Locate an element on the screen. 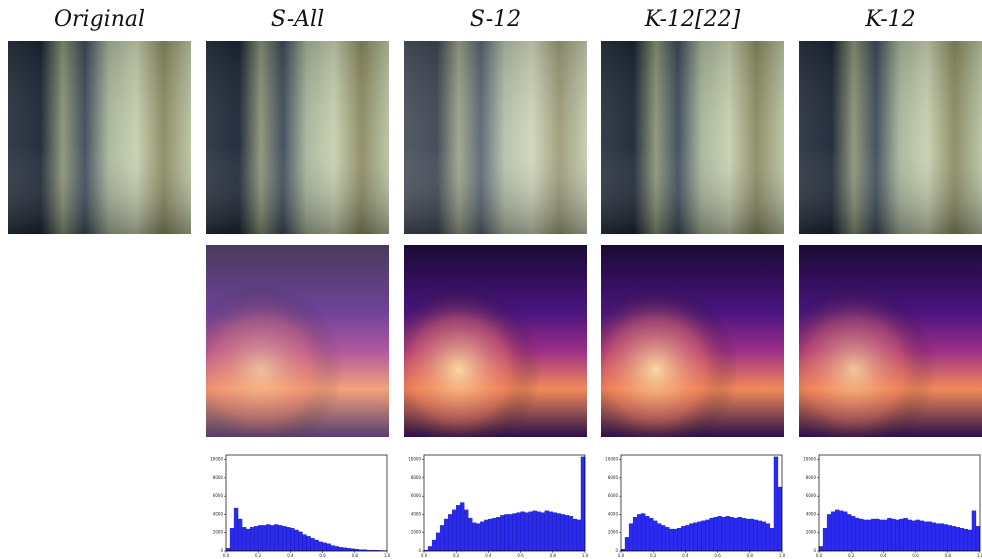 Image resolution: width=982 pixels, height=559 pixels. y-tick-label: 10000 is located at coordinates (809, 459).